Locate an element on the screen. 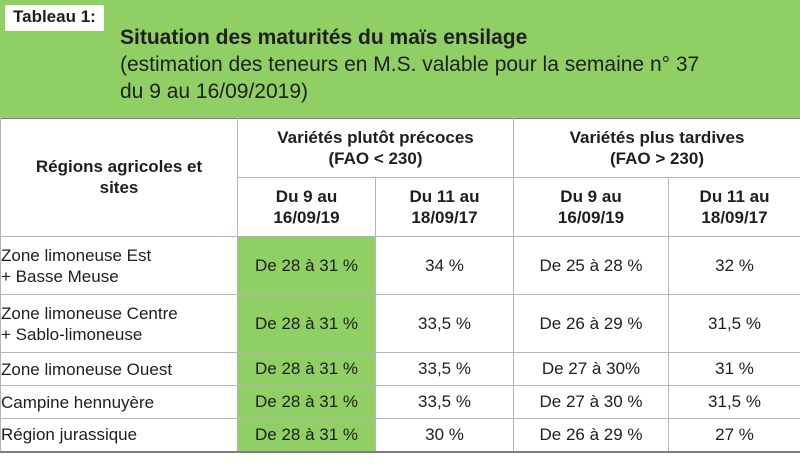 The width and height of the screenshot is (800, 473). value-cell: De 25 à 28 % is located at coordinates (591, 265).